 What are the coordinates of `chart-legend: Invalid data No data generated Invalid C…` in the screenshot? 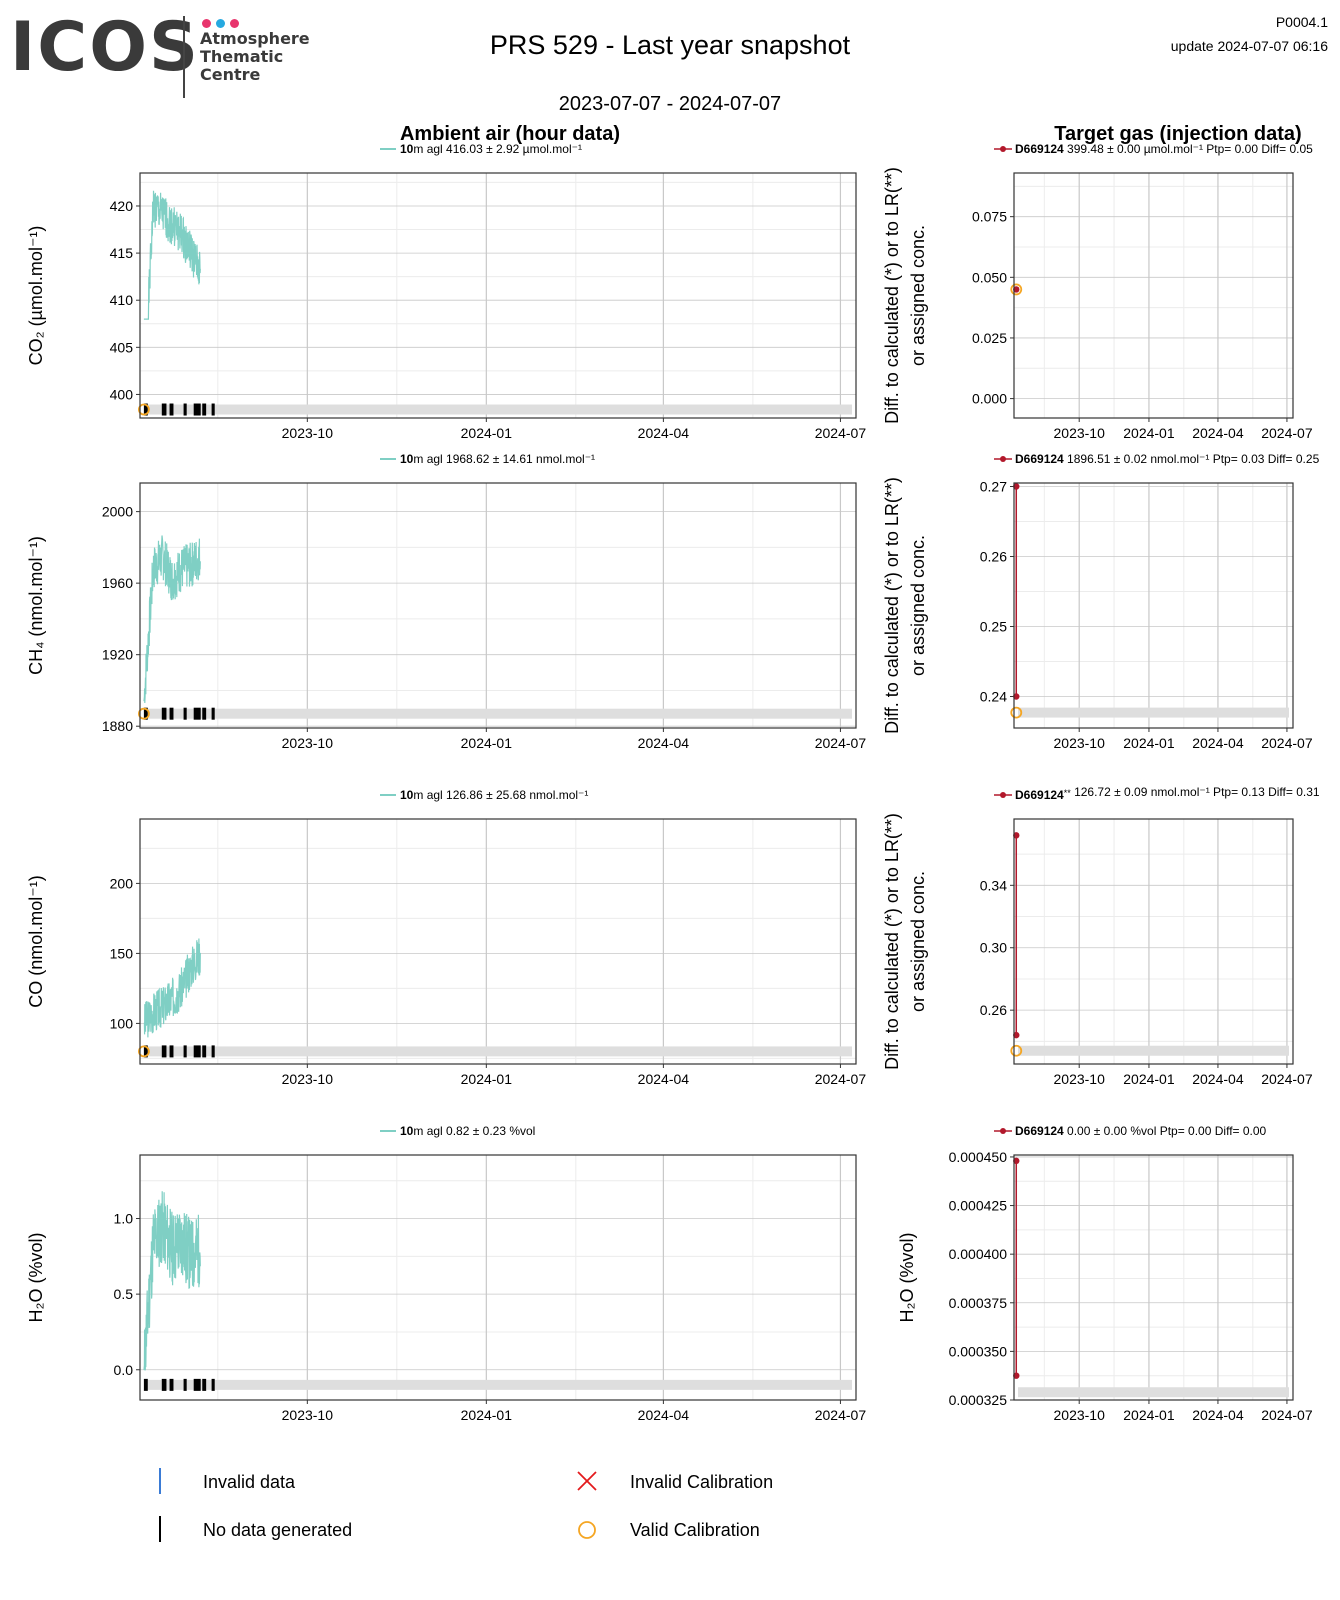 It's located at (670, 1520).